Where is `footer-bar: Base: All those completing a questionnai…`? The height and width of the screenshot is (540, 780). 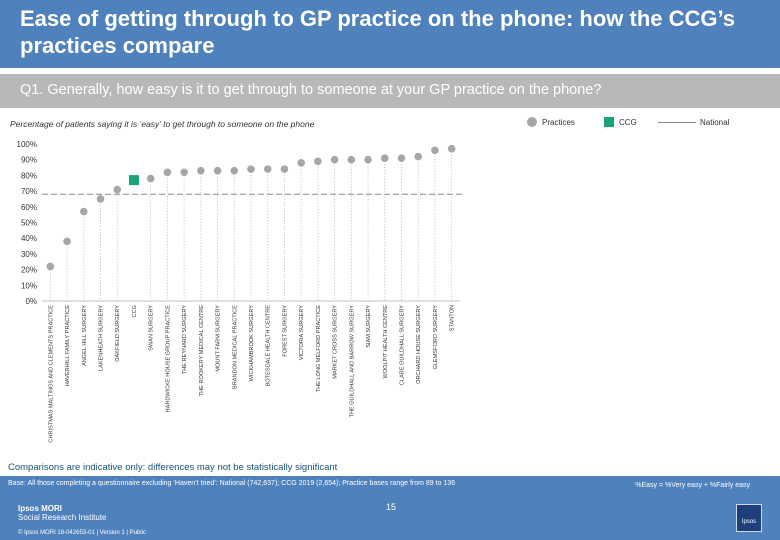 footer-bar: Base: All those completing a questionnai… is located at coordinates (390, 508).